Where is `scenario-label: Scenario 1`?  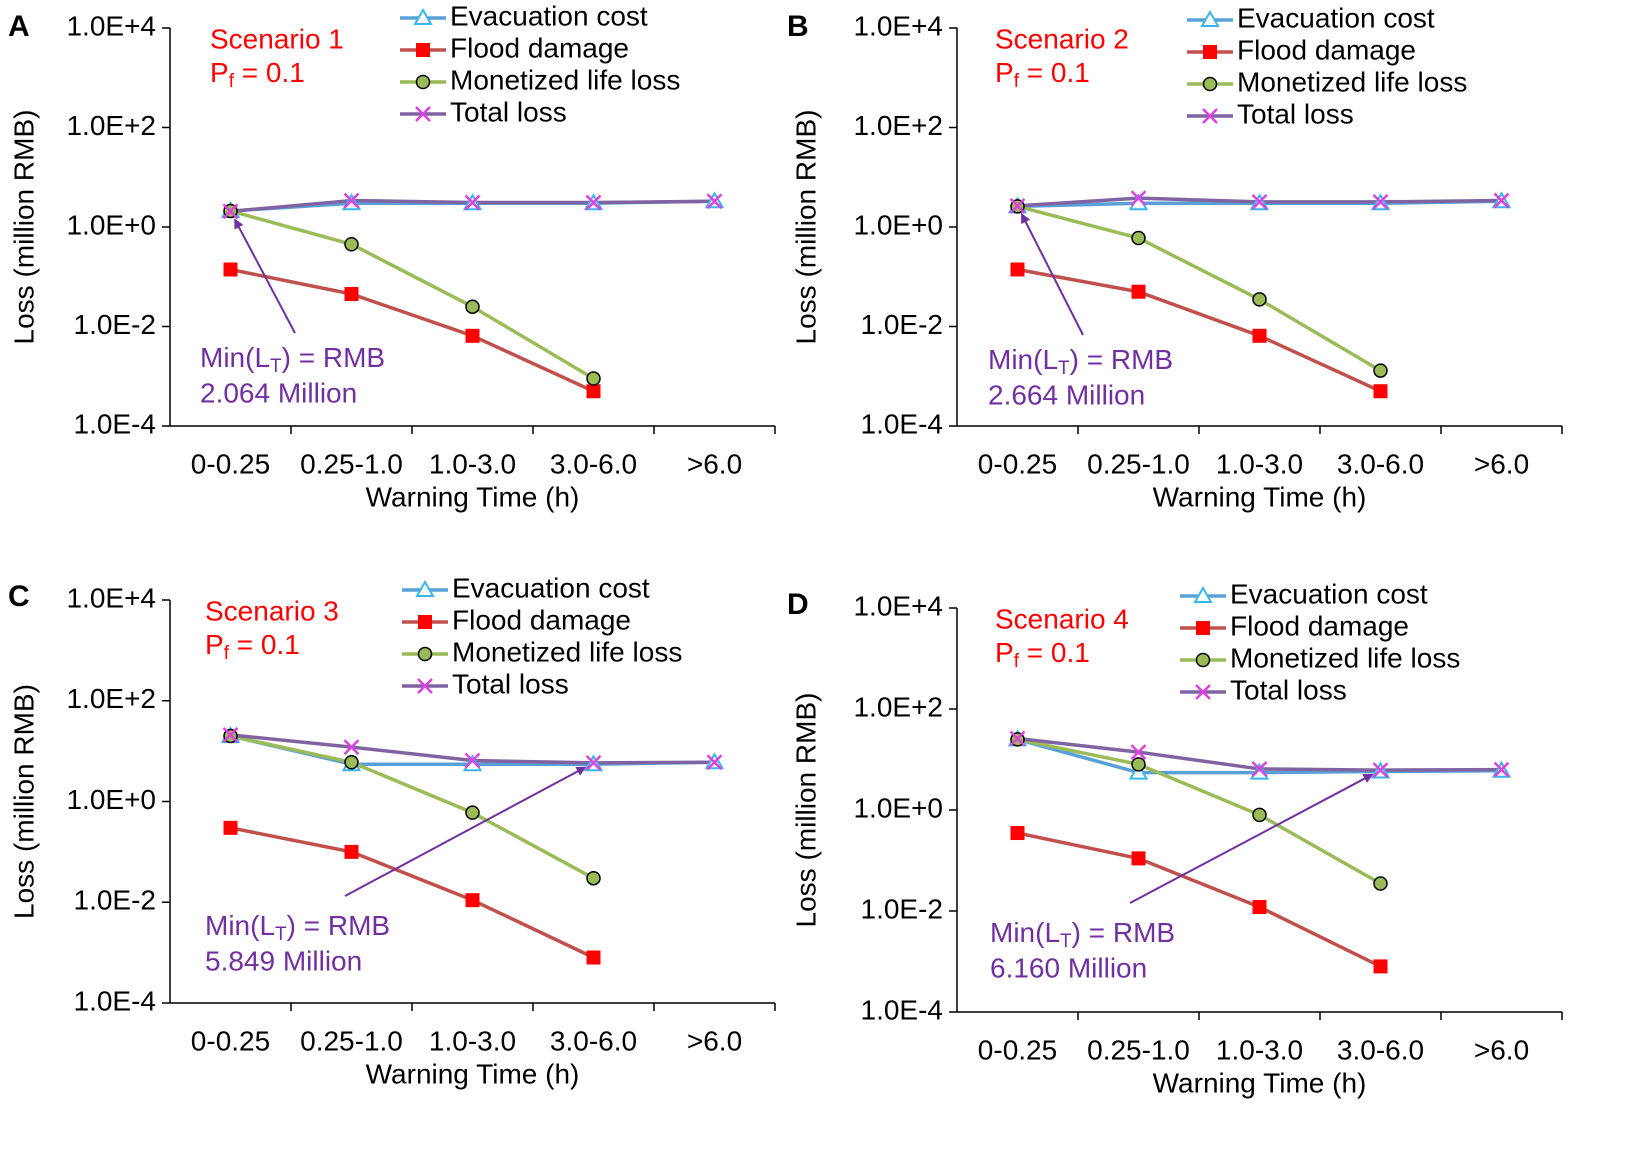 scenario-label: Scenario 1 is located at coordinates (277, 38).